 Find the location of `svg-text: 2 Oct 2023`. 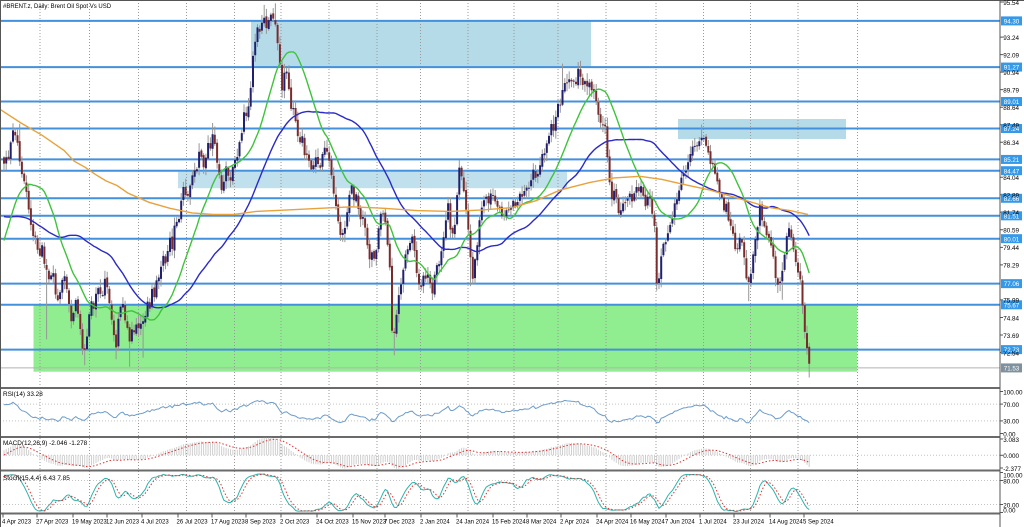

svg-text: 2 Oct 2023 is located at coordinates (295, 523).